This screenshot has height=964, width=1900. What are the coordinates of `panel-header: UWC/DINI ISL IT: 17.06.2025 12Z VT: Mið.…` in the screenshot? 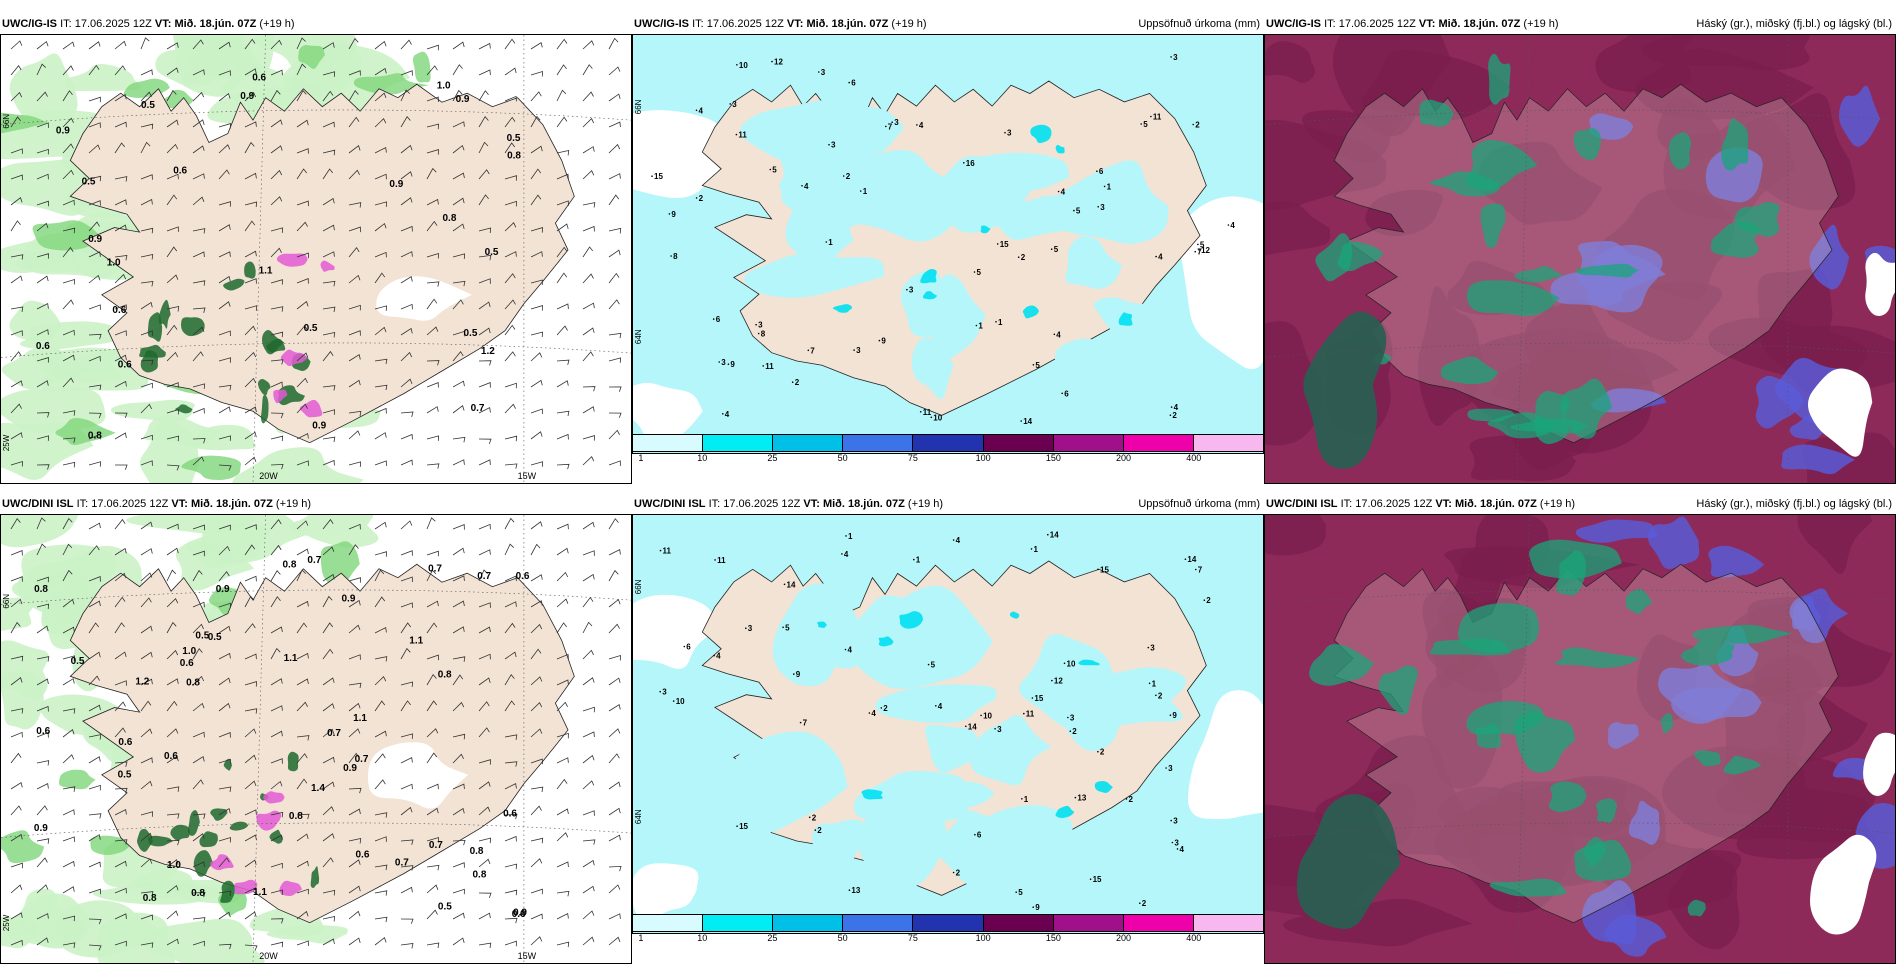 It's located at (948, 504).